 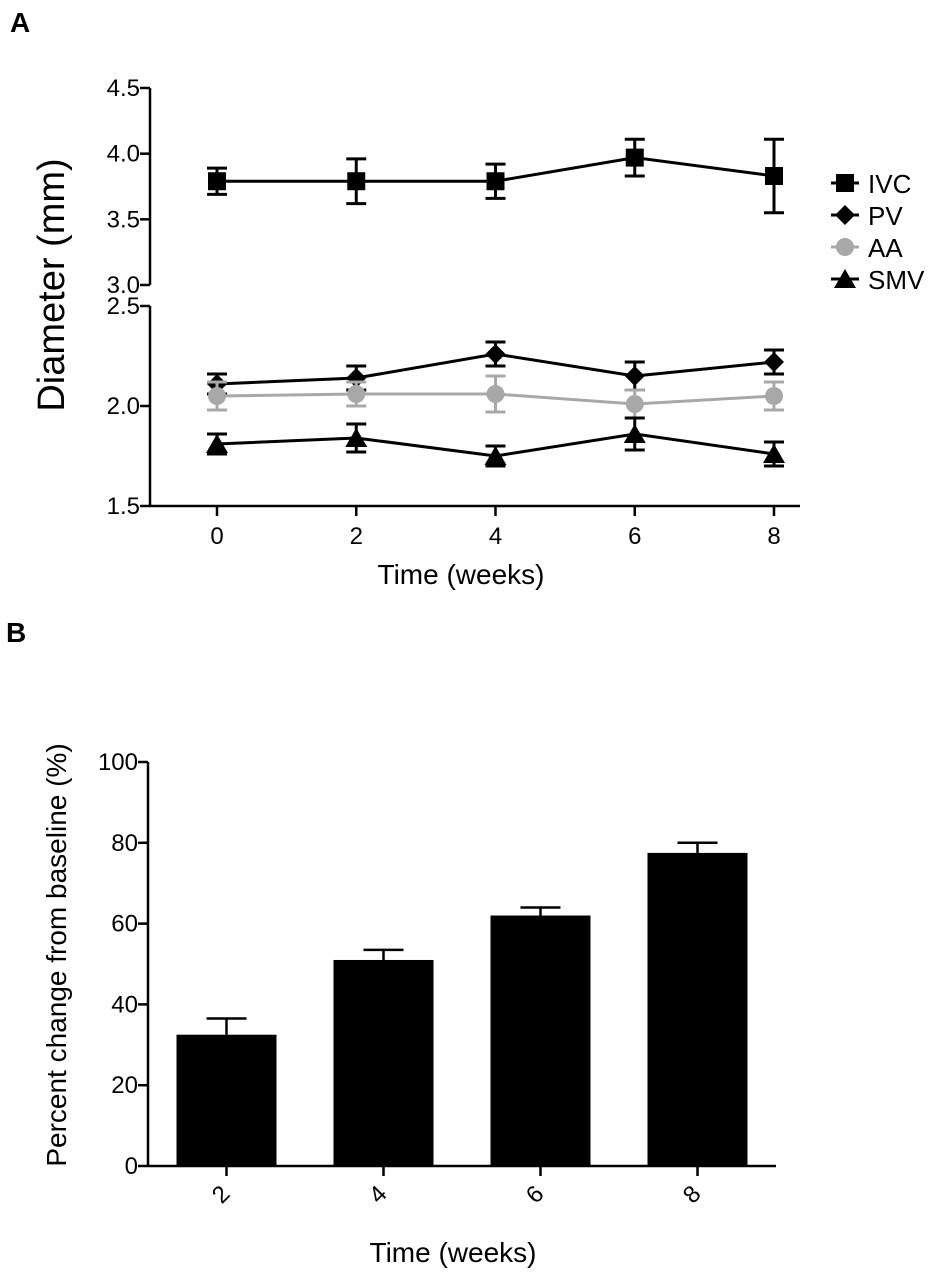 I want to click on y-tick-label: 4.0, so click(x=123, y=154).